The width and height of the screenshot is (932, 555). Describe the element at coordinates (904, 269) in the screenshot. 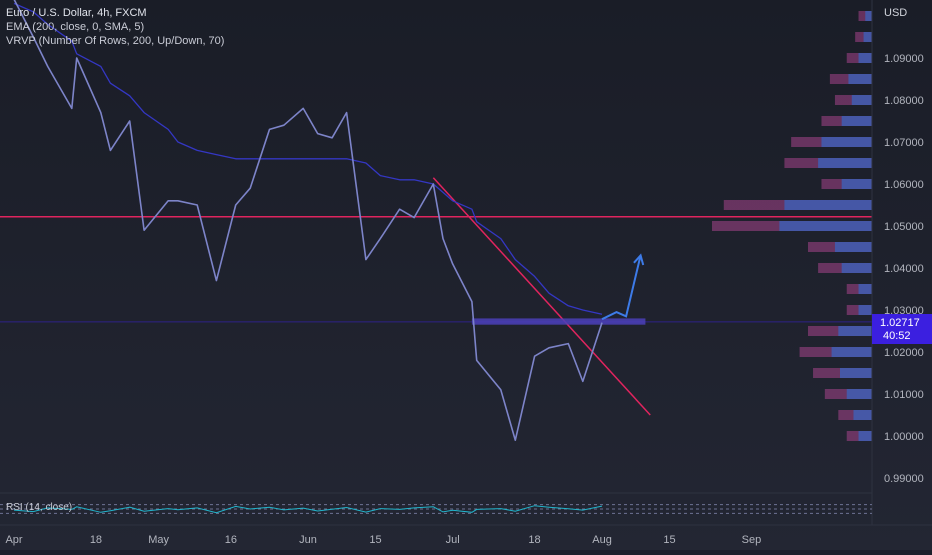

I see `y-tick-label: 1.04000` at that location.